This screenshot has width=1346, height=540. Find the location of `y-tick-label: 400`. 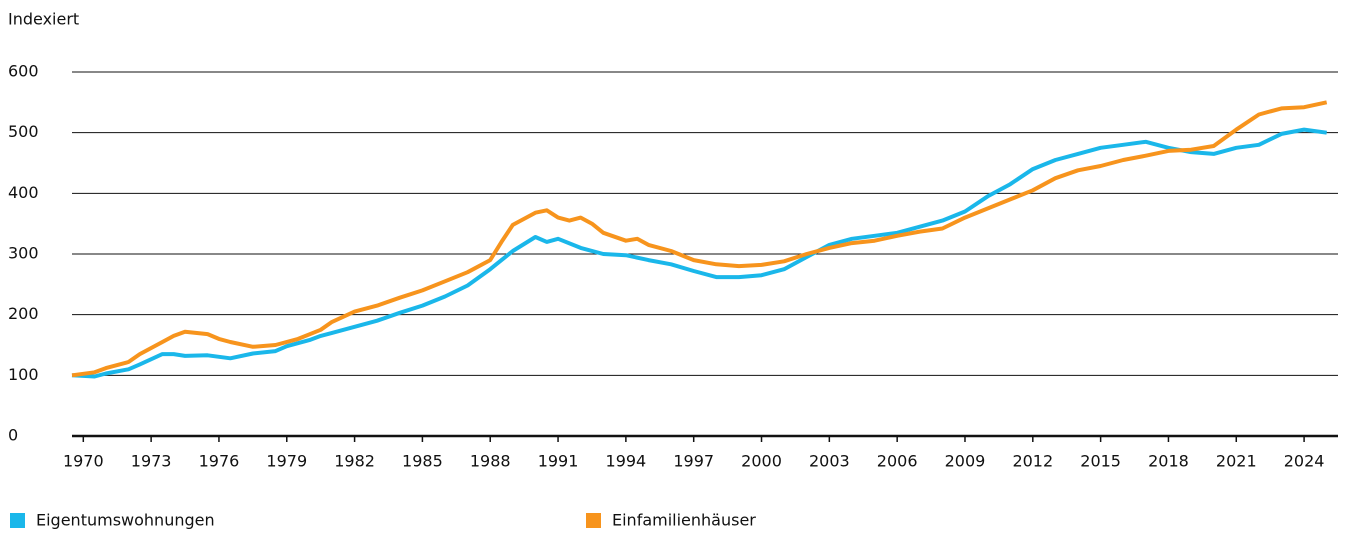

y-tick-label: 400 is located at coordinates (23, 192).